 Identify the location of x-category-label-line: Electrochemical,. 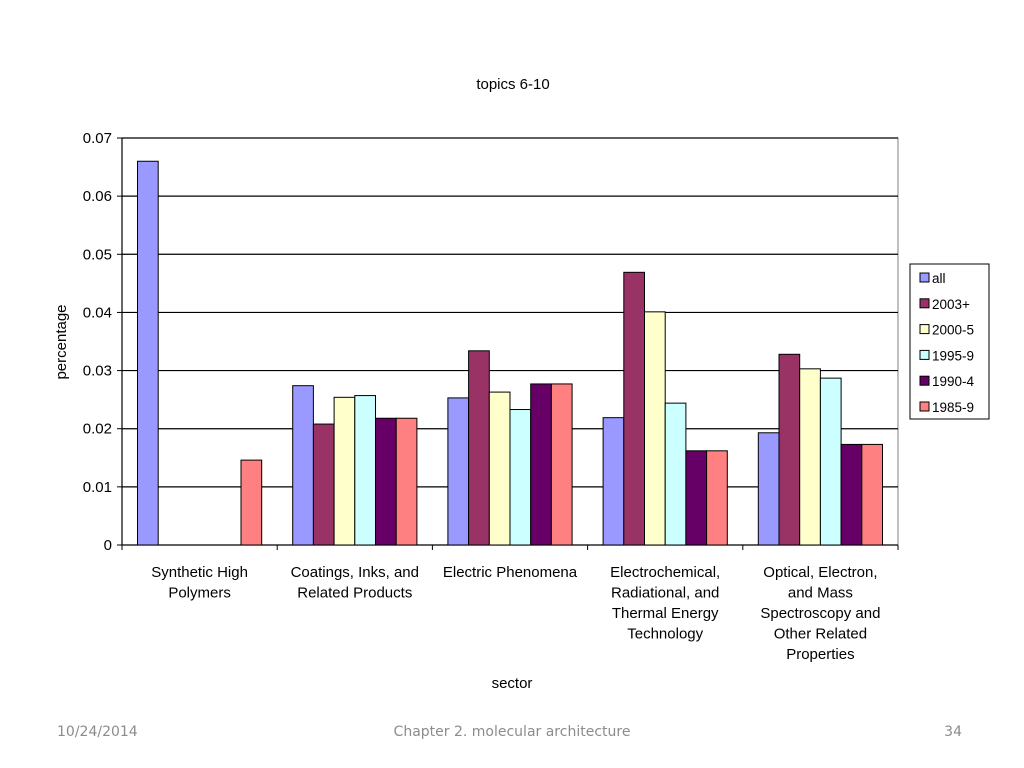
(665, 572).